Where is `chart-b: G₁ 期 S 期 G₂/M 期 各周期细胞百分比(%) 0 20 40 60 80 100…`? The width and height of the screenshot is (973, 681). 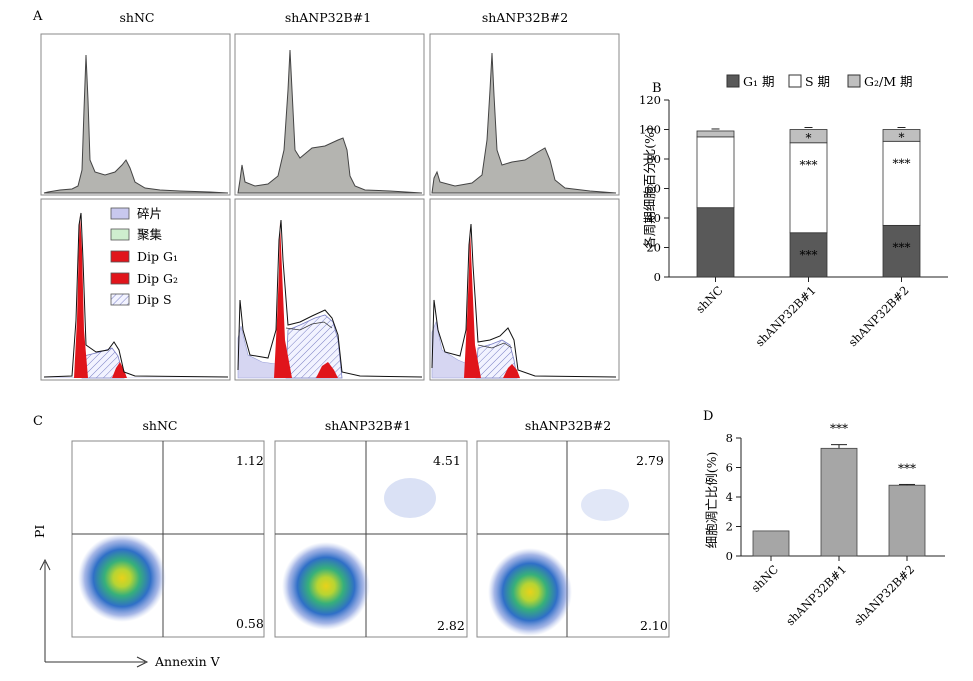 chart-b: G₁ 期 S 期 G₂/M 期 各周期细胞百分比(%) 0 20 40 60 80 100… is located at coordinates (793, 211).